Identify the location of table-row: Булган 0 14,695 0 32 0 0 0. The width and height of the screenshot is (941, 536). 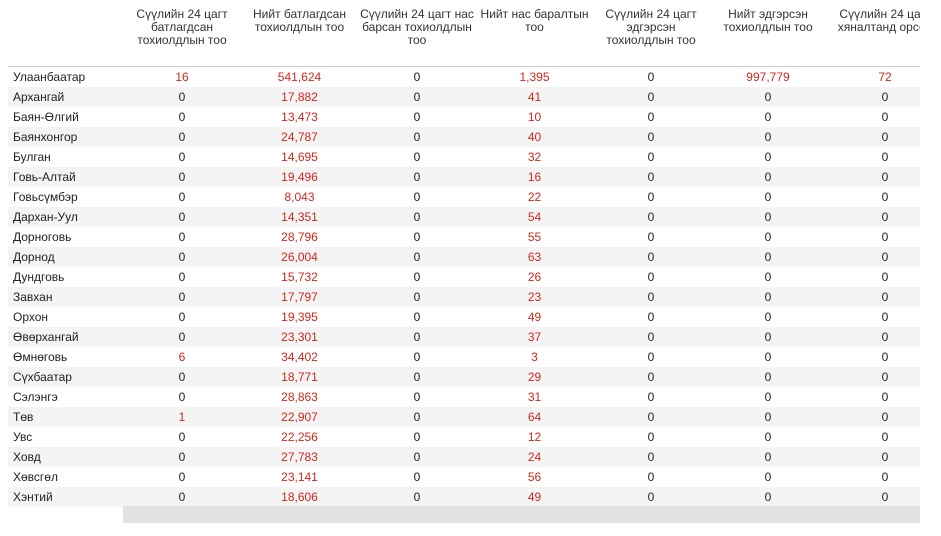
(464, 157).